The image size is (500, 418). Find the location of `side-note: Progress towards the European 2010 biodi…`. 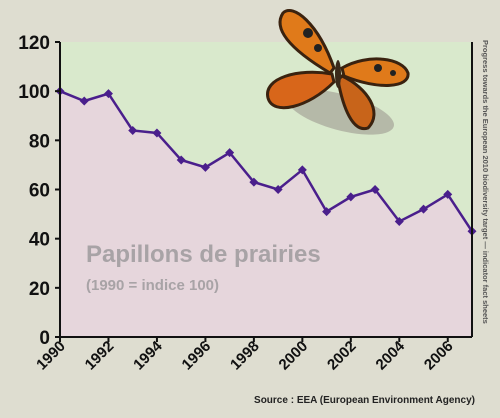

side-note: Progress towards the European 2010 biodi… is located at coordinates (485, 182).